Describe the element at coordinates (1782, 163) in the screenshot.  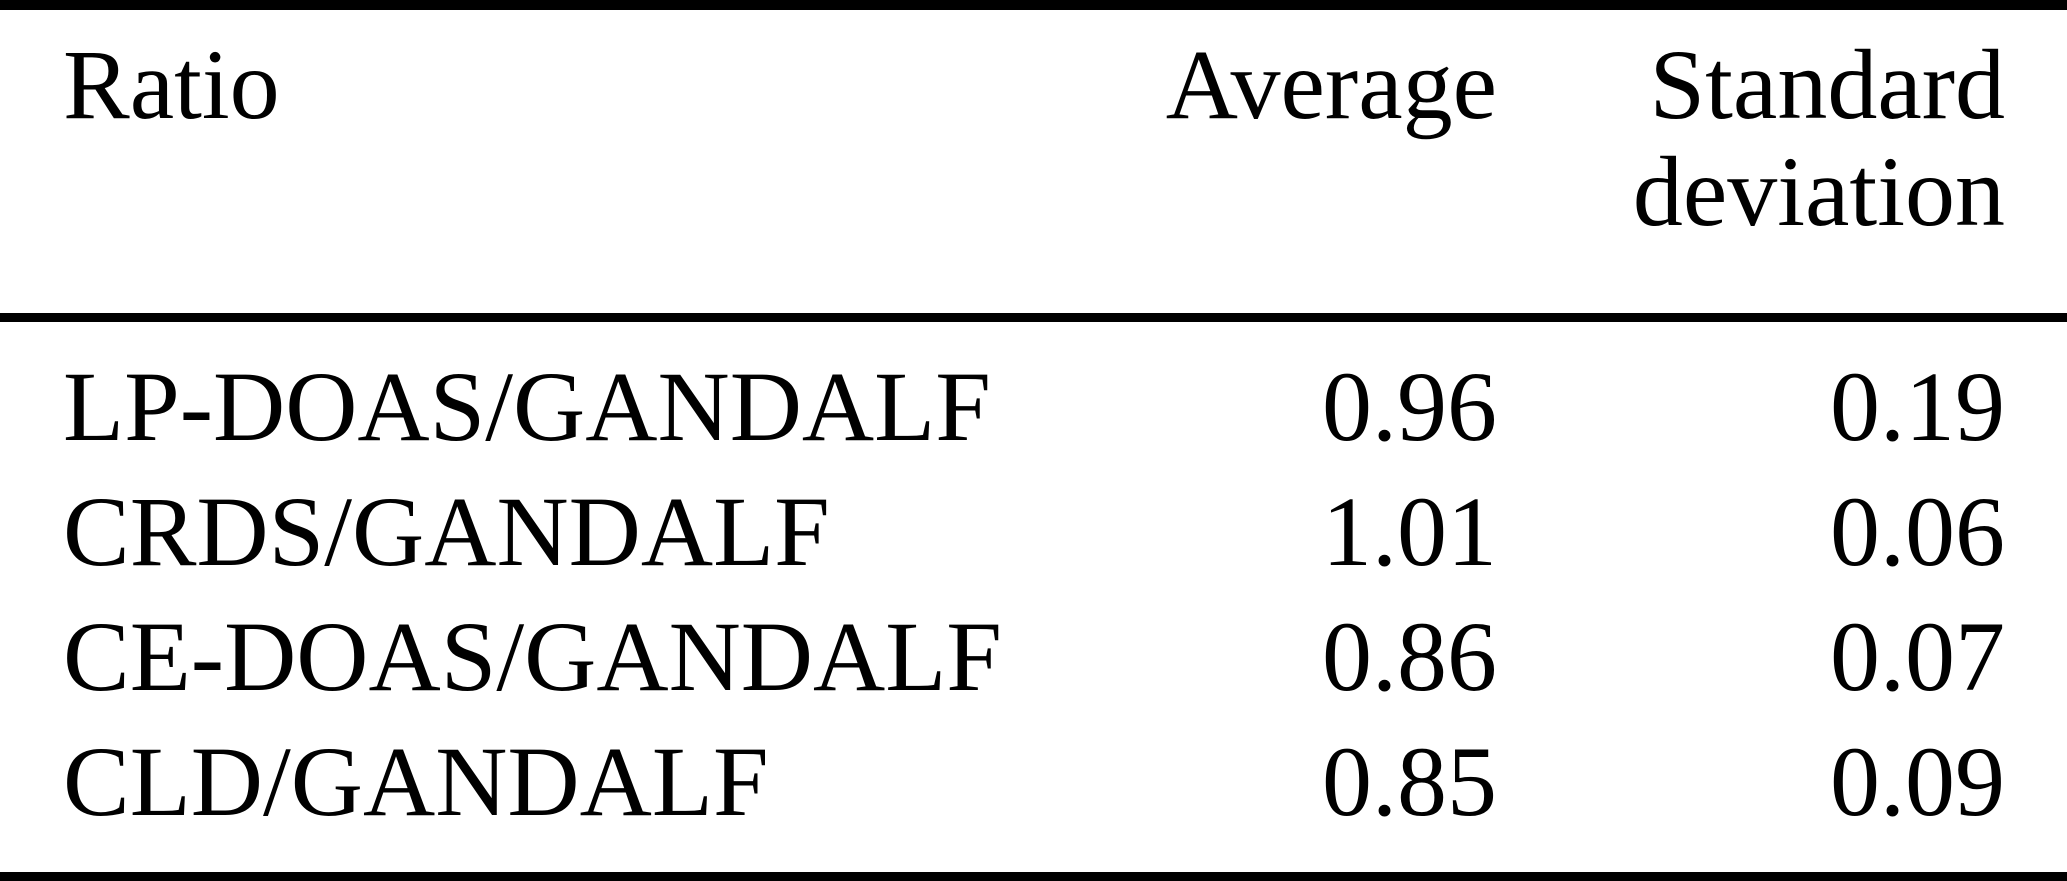
I see `column-header-standard-deviation: Standard deviation` at that location.